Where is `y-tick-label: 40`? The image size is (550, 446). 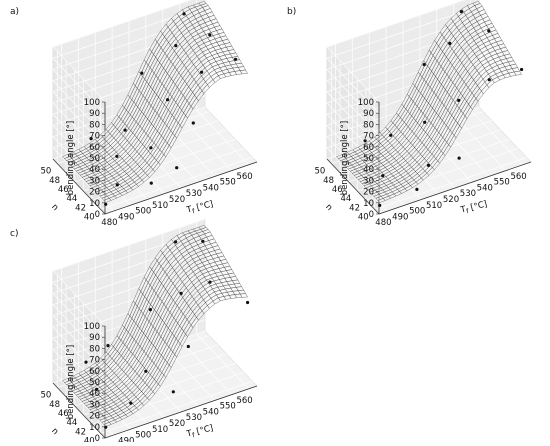 y-tick-label: 40 is located at coordinates (89, 217).